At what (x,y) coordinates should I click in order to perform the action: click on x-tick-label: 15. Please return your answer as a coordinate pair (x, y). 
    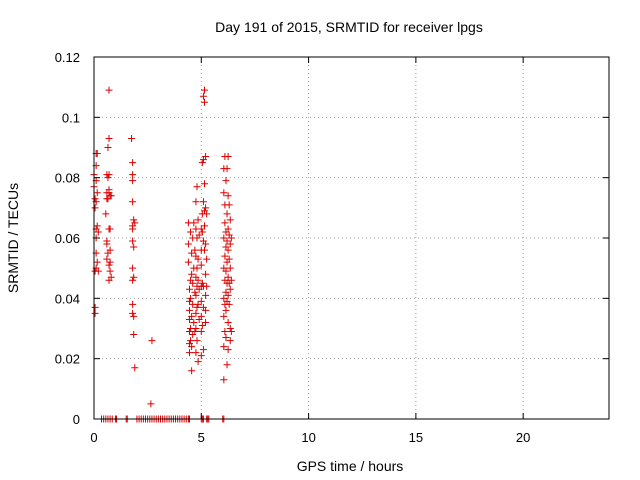
    Looking at the image, I should click on (416, 437).